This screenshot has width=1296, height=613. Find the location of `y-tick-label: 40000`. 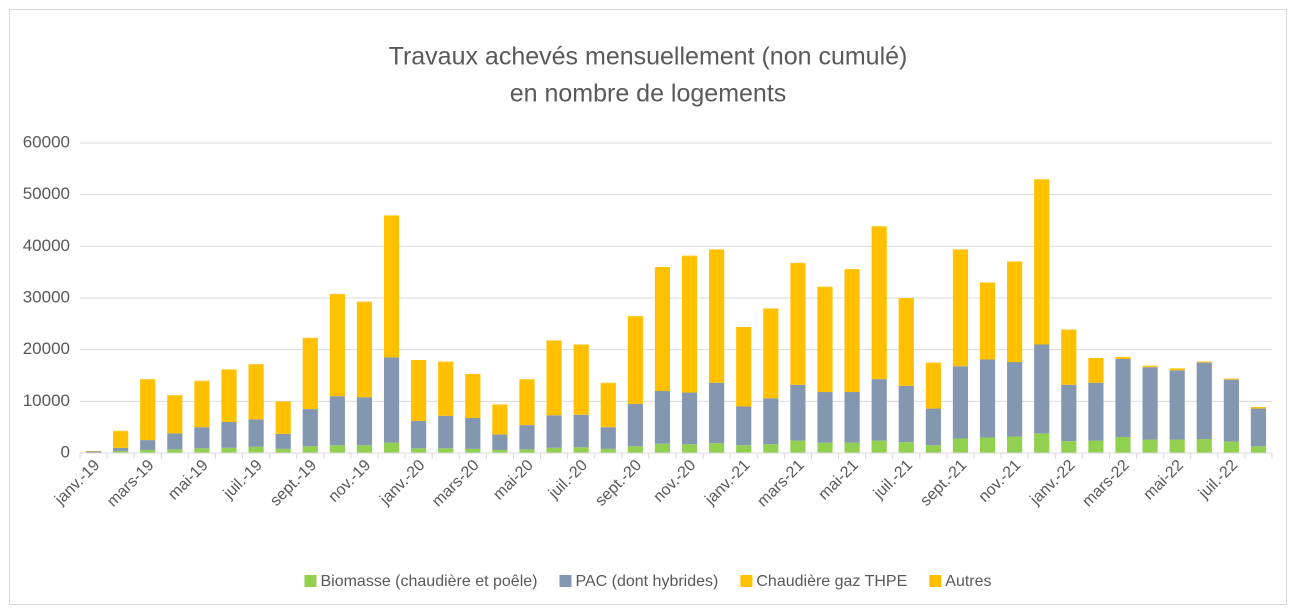

y-tick-label: 40000 is located at coordinates (46, 245).